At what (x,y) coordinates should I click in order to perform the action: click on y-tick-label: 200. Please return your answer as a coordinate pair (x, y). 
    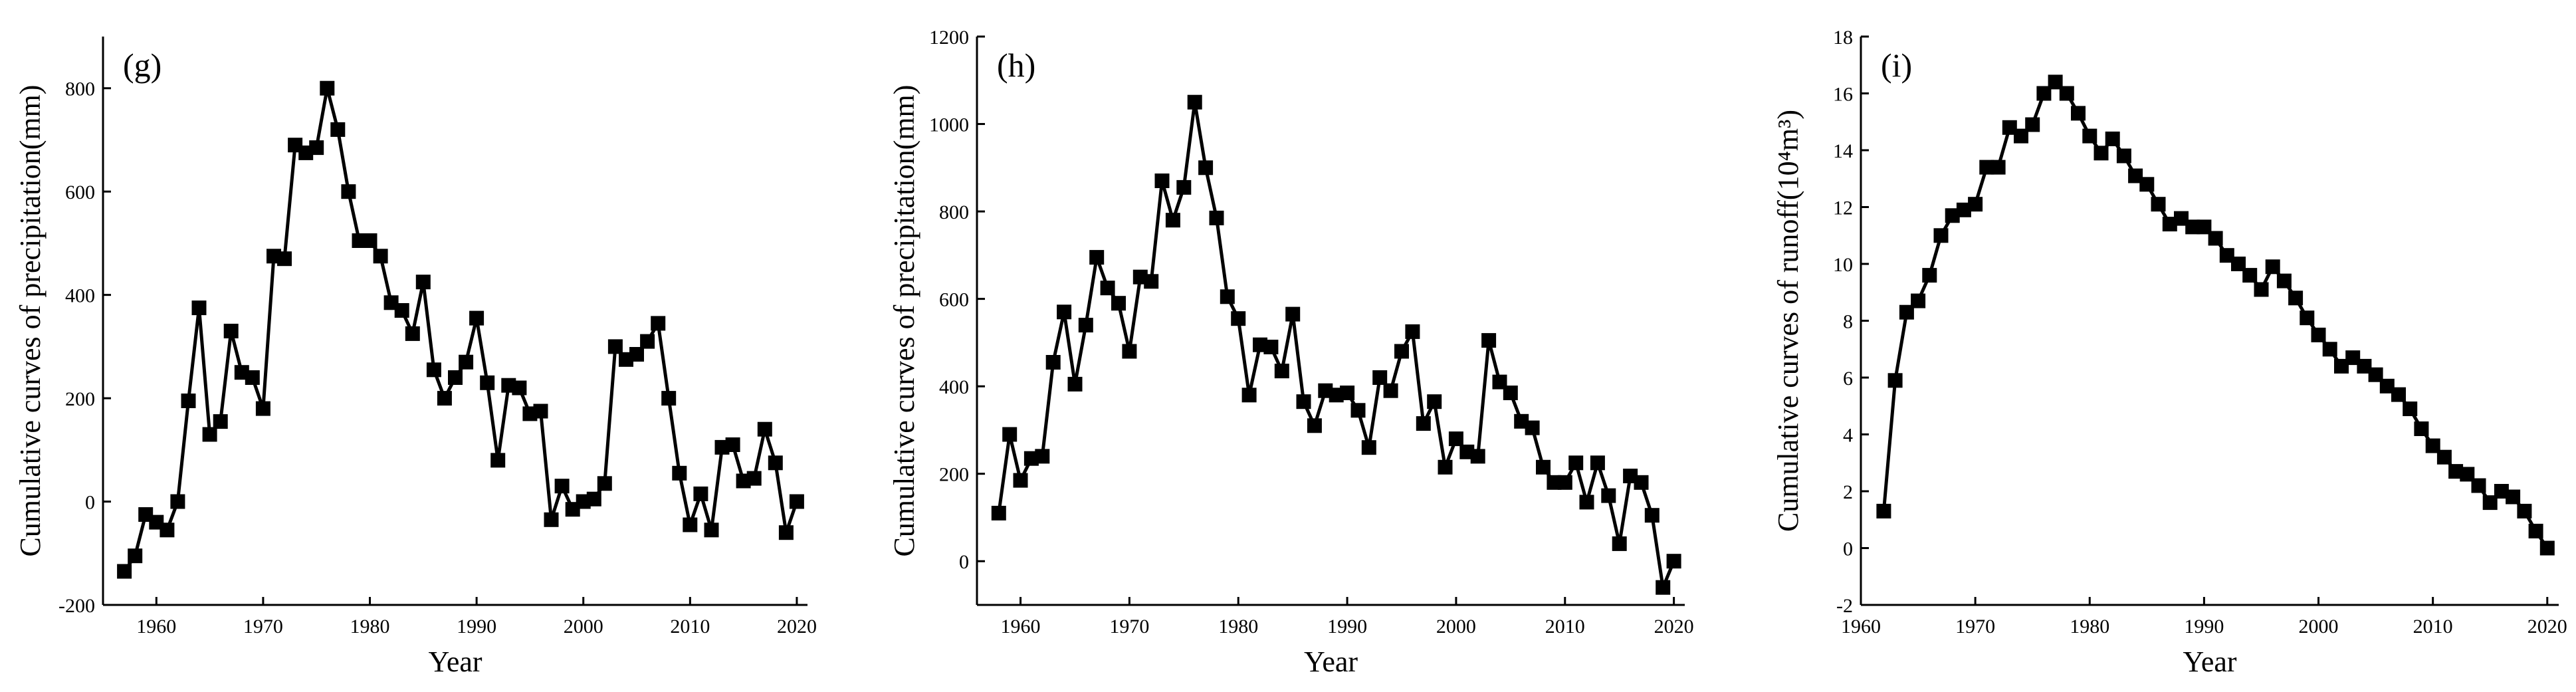
    Looking at the image, I should click on (954, 475).